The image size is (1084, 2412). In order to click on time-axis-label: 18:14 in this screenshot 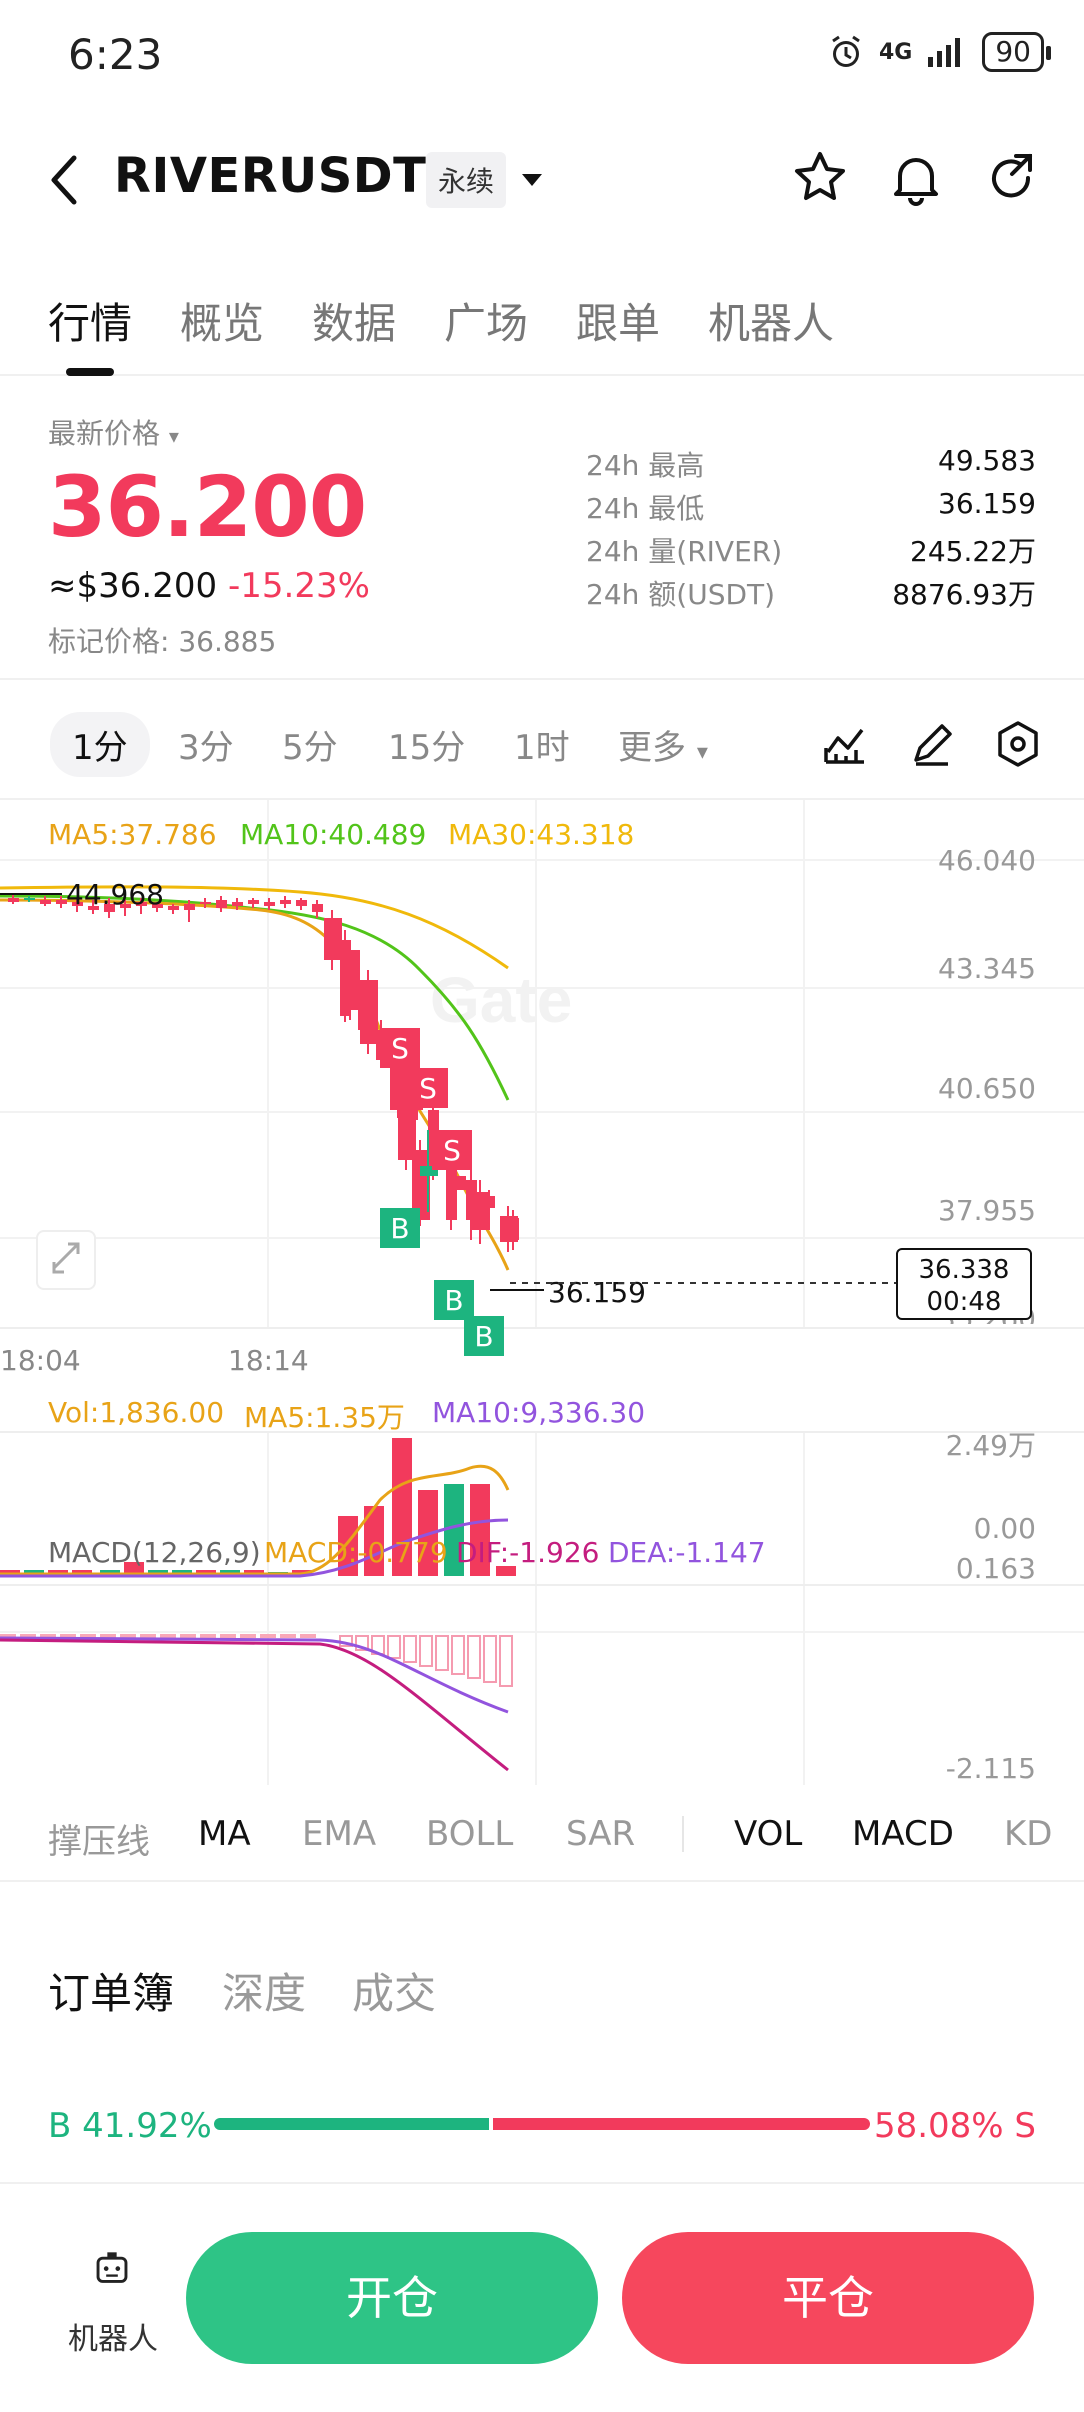, I will do `click(268, 1360)`.